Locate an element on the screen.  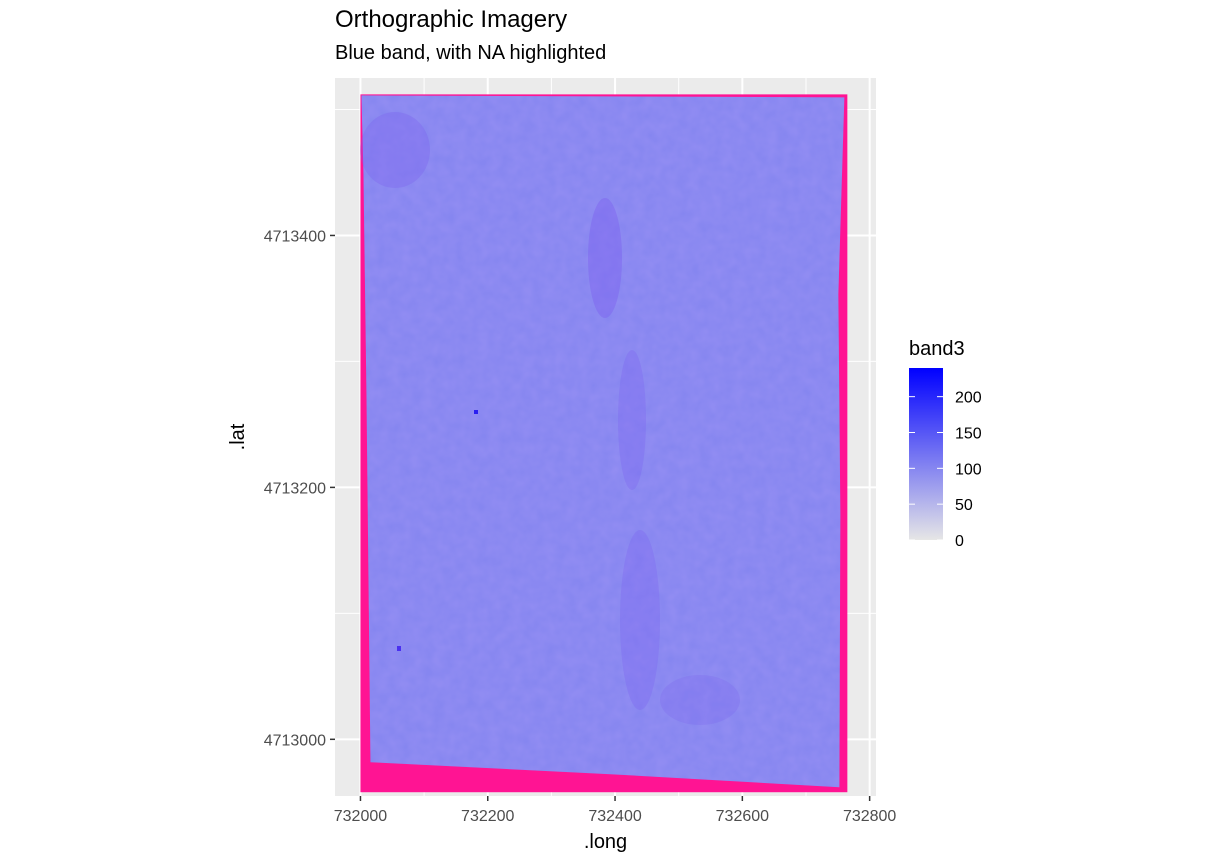
x-tick-label: 732800 is located at coordinates (869, 816).